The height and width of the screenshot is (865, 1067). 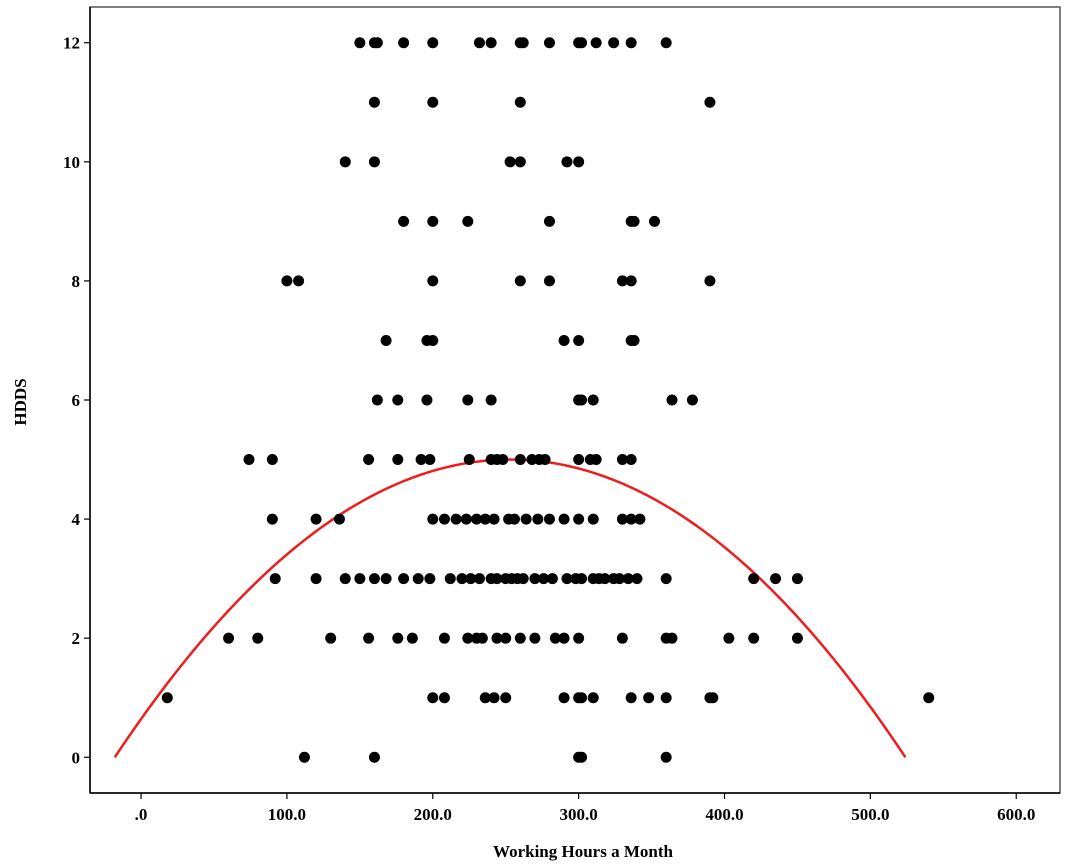 What do you see at coordinates (76, 400) in the screenshot?
I see `y-axis: 0 2 4 6 8 10 12` at bounding box center [76, 400].